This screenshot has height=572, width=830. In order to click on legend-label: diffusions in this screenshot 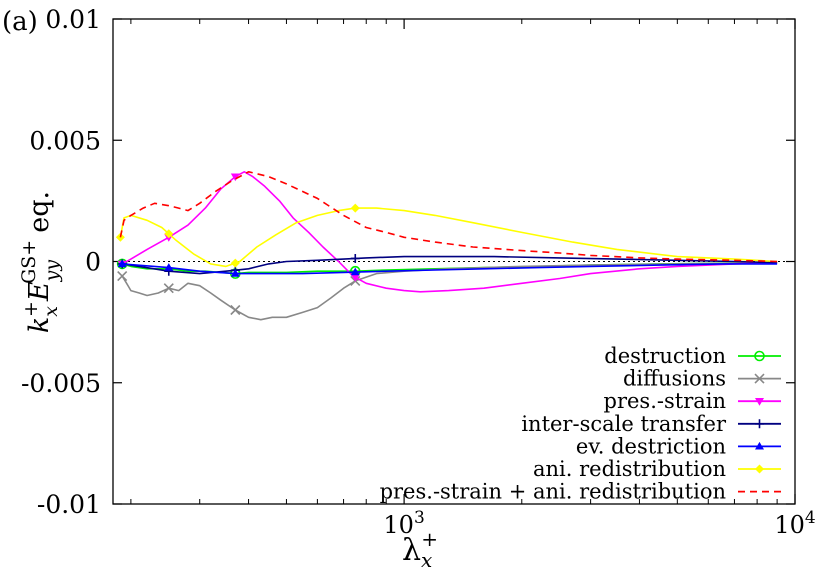, I will do `click(674, 379)`.